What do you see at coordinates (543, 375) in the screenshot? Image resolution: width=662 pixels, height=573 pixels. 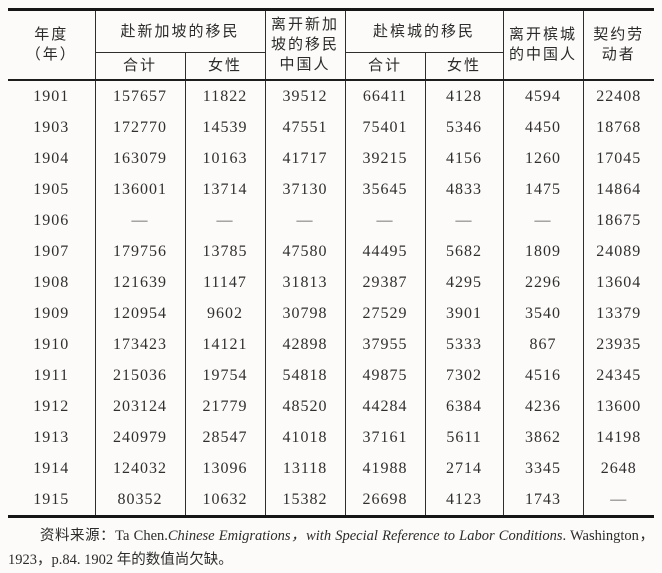 I see `value-cell: 4516` at bounding box center [543, 375].